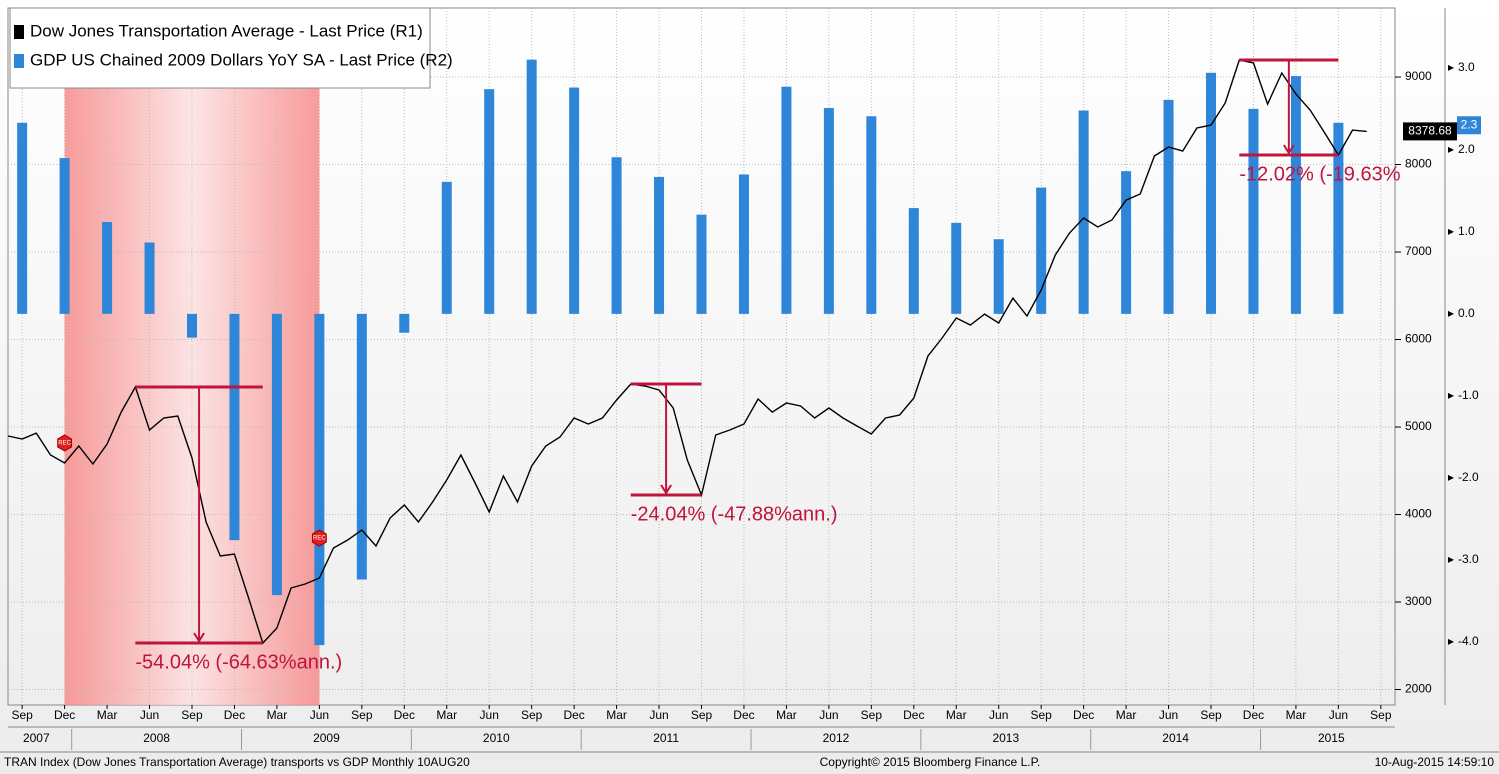 Image resolution: width=1499 pixels, height=774 pixels. I want to click on y2-tick-label: 1.0, so click(1466, 231).